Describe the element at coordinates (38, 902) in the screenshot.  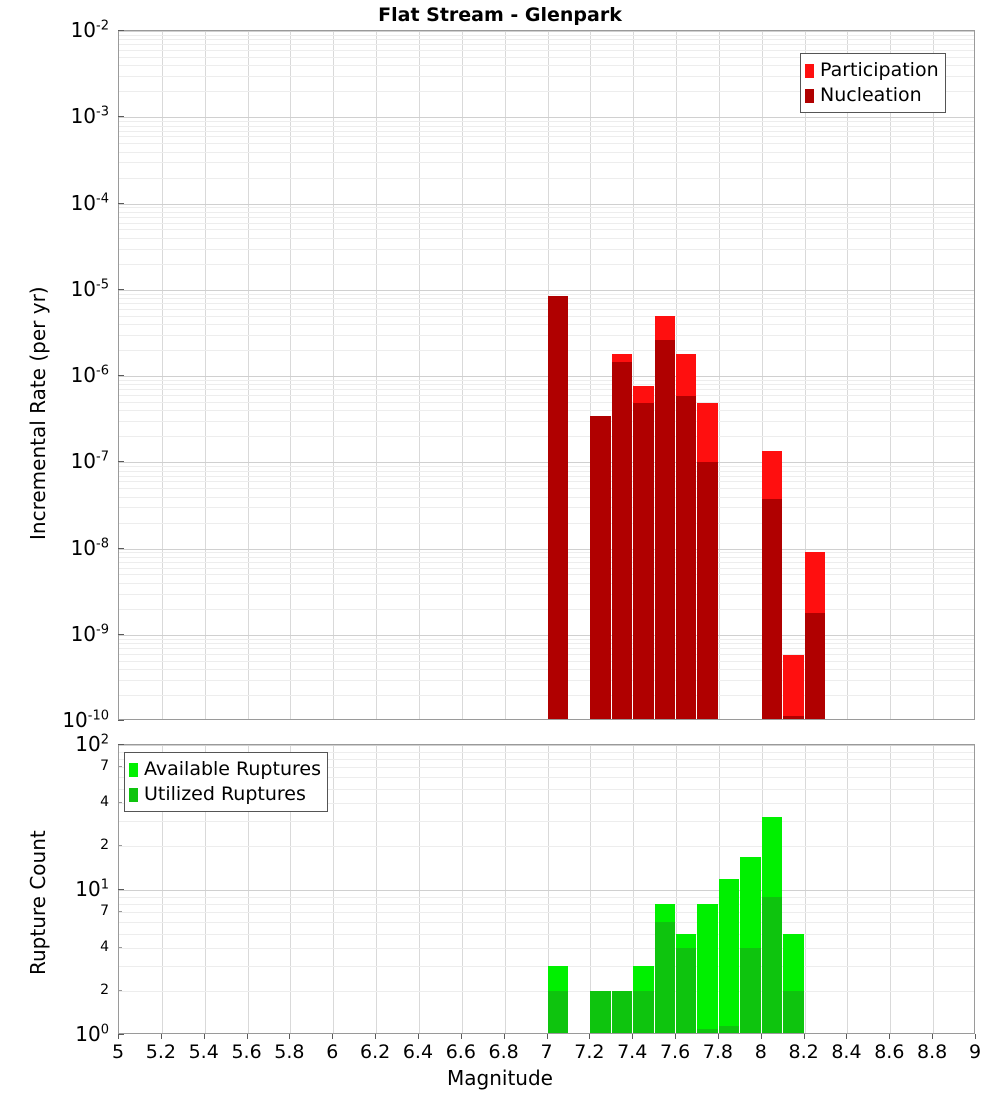
I see `bottom-y-axis-label: Rupture Count` at that location.